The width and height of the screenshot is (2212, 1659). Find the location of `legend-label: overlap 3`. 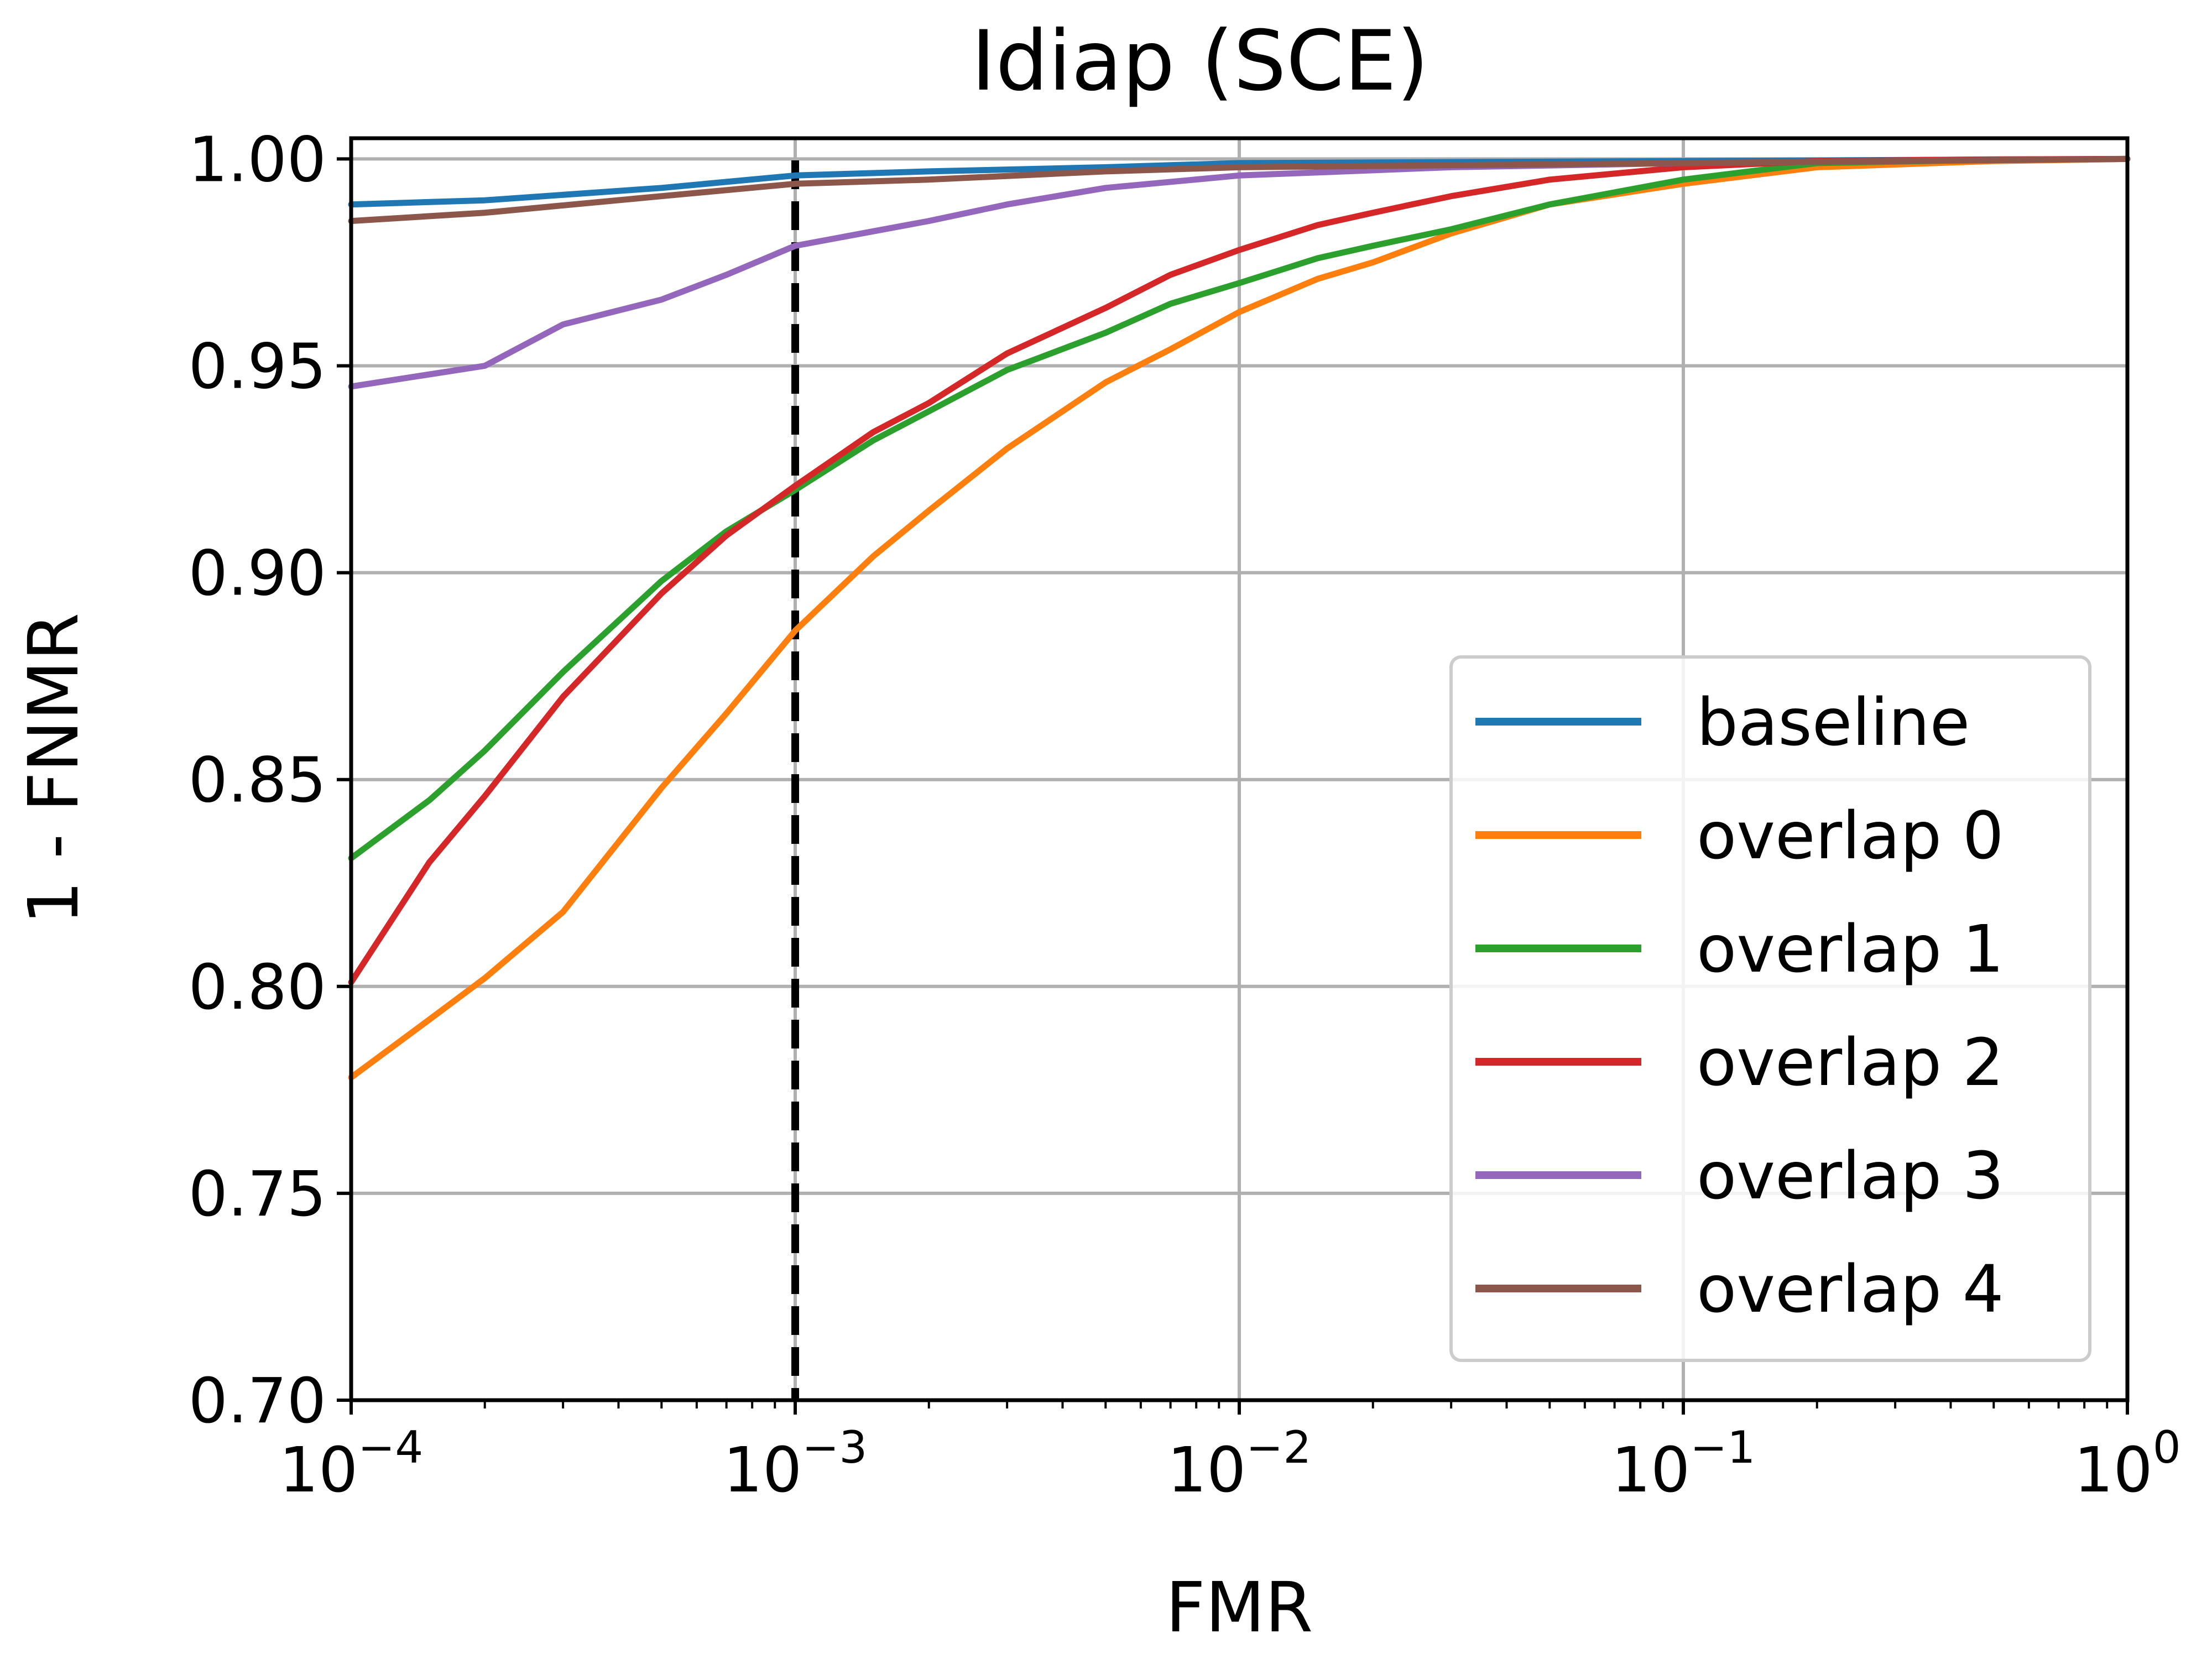

legend-label: overlap 3 is located at coordinates (1851, 1176).